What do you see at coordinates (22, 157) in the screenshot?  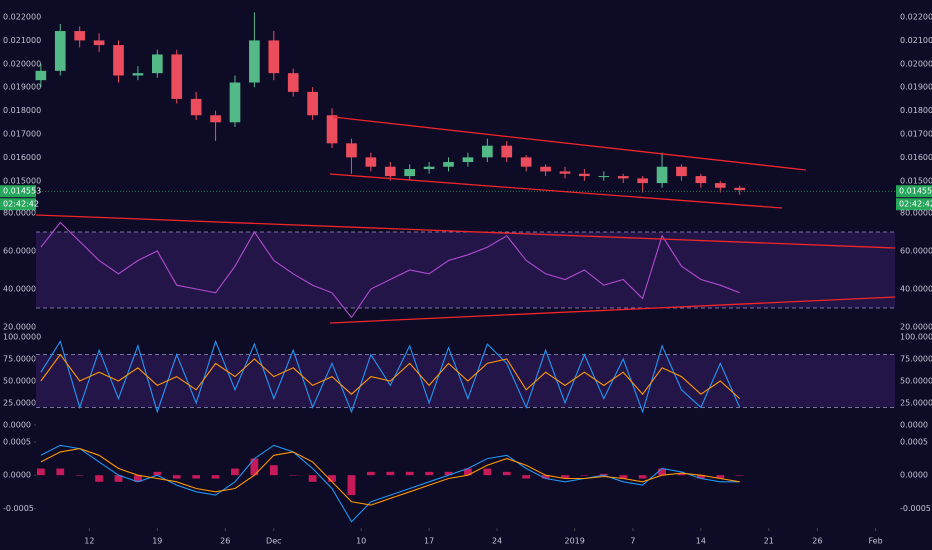 I see `y-tick-label-left: 0.016000` at bounding box center [22, 157].